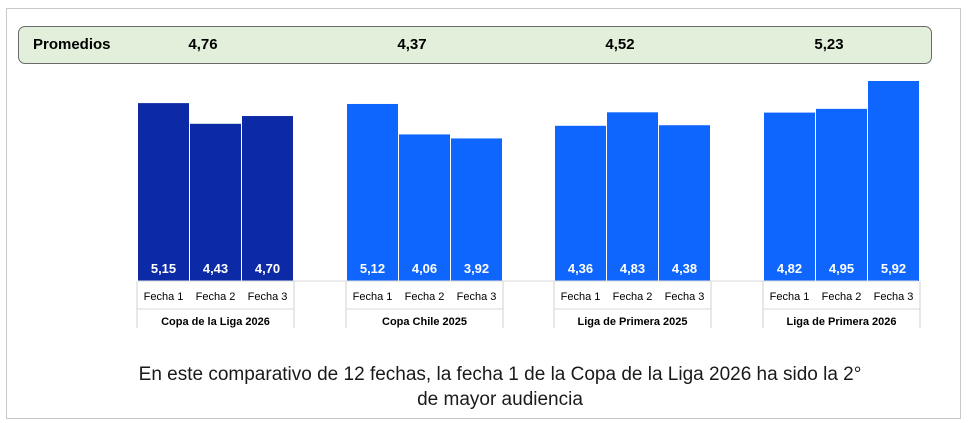  What do you see at coordinates (373, 297) in the screenshot?
I see `tick-label-g2-fecha-1: Fecha 1` at bounding box center [373, 297].